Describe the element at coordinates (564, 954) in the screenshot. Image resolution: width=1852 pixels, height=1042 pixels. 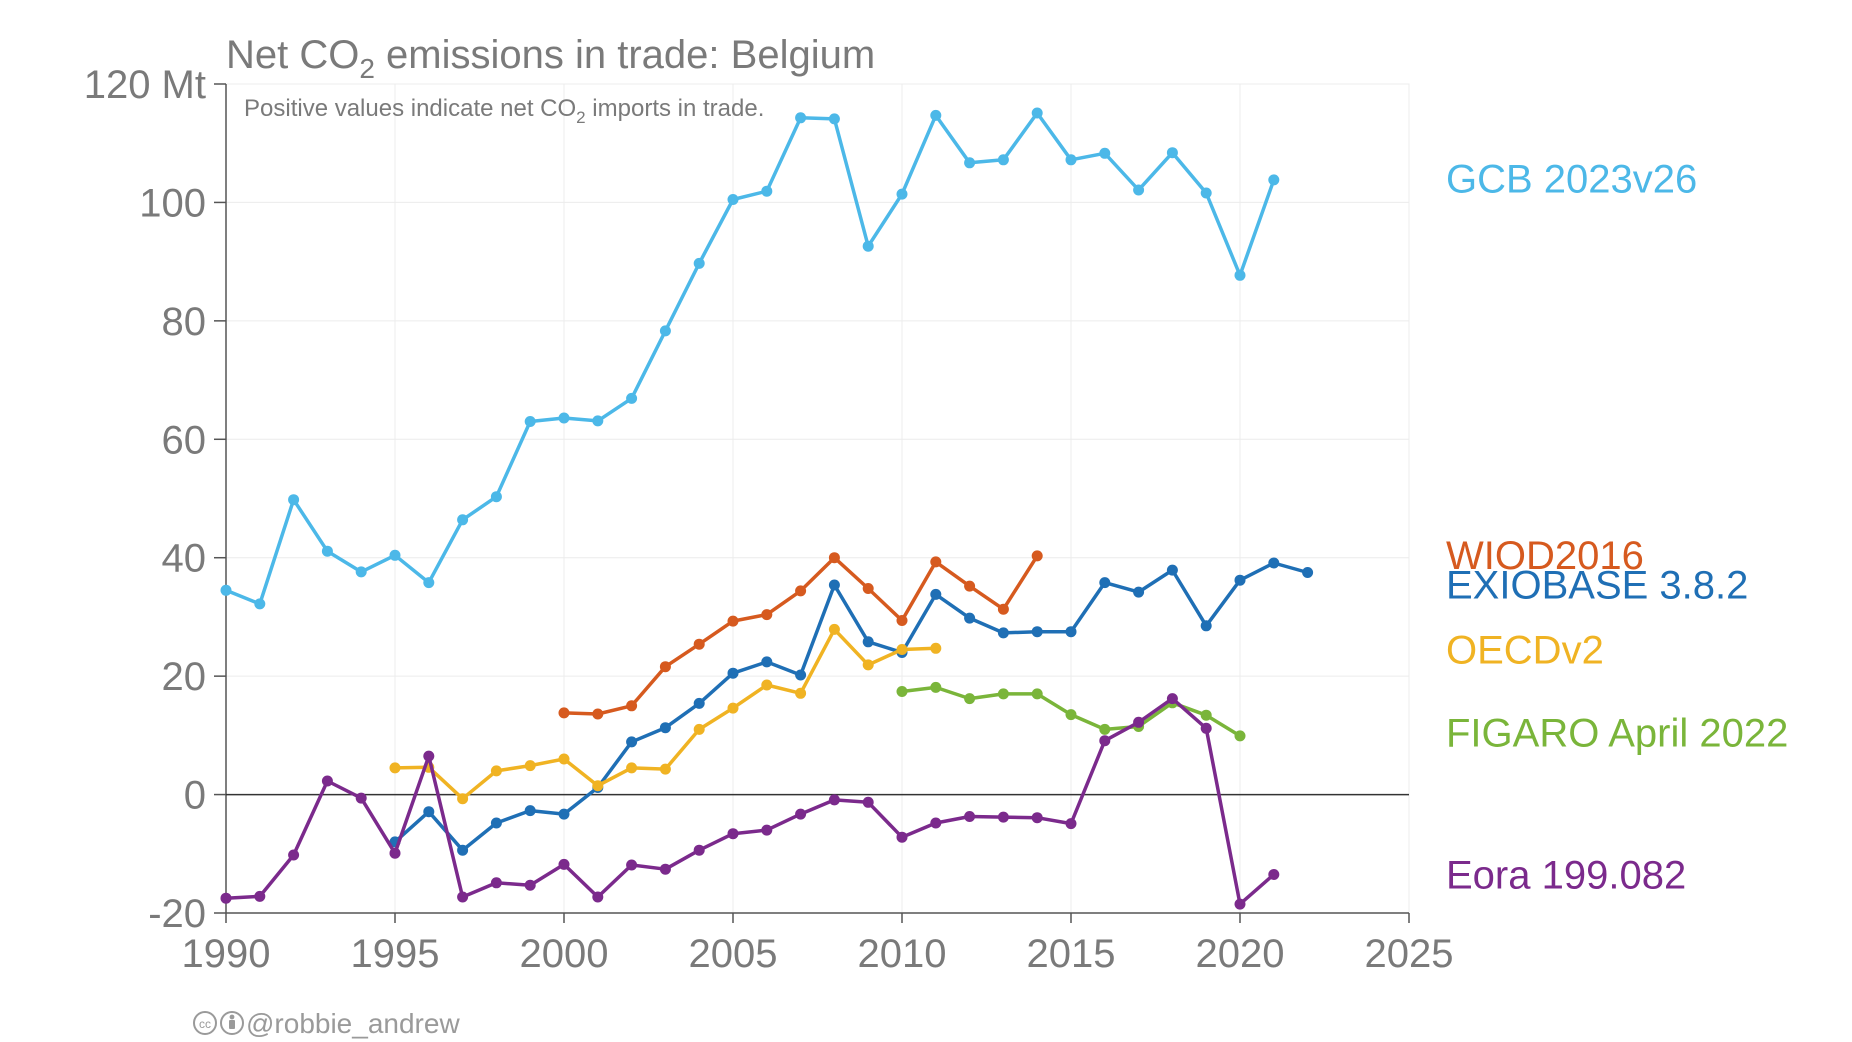
I see `x-tick-label: 2000` at that location.